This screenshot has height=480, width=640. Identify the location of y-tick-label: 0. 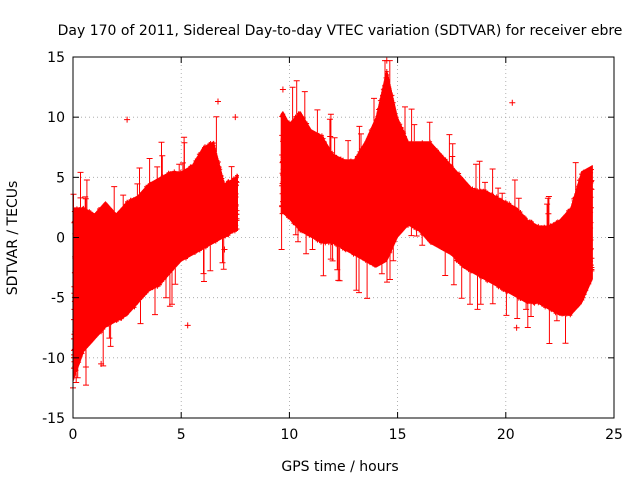
(60, 239).